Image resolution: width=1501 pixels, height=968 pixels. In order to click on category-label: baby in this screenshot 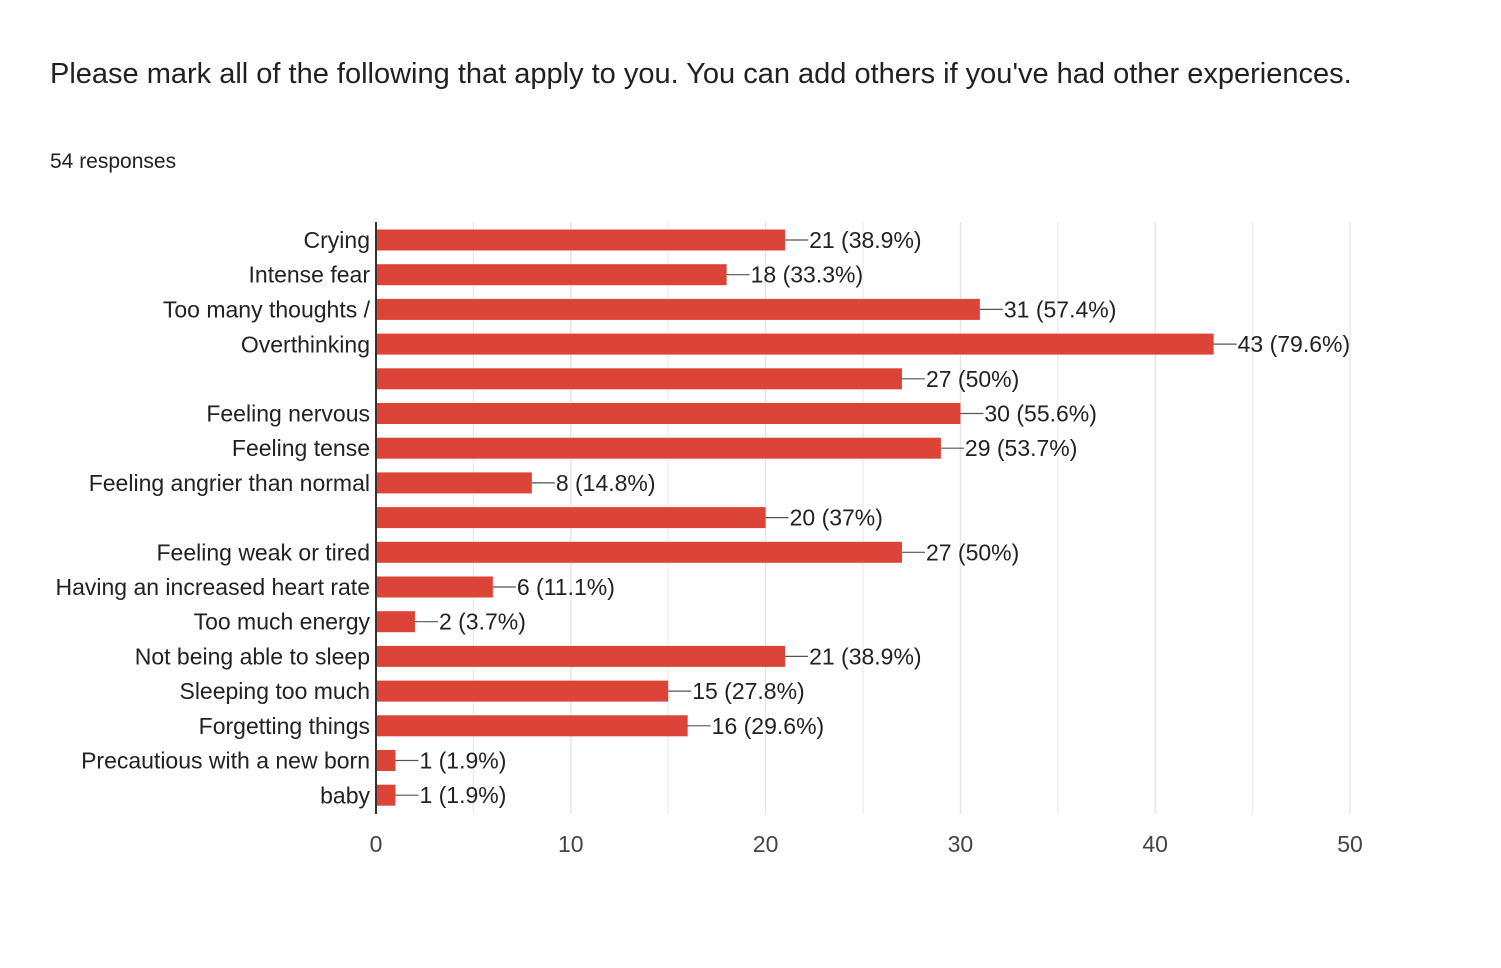, I will do `click(345, 795)`.